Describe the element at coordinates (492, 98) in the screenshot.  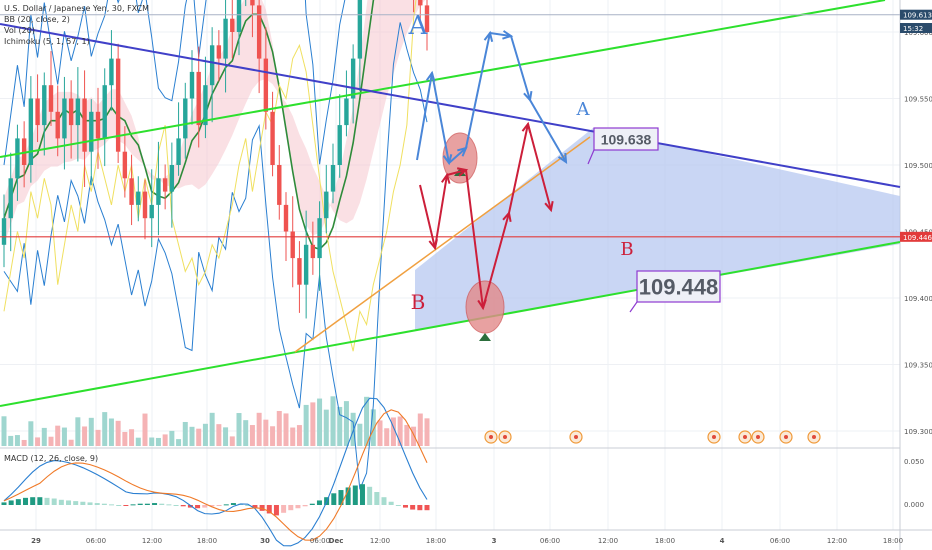
I see `scenario-a-arrows` at that location.